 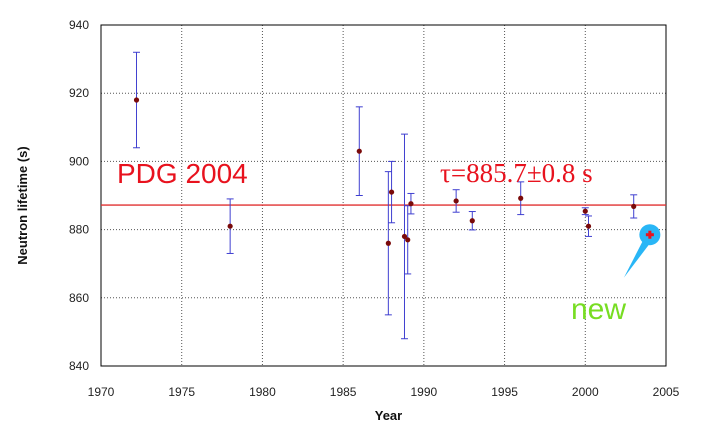 What do you see at coordinates (504, 392) in the screenshot?
I see `x-tick-label: 1995` at bounding box center [504, 392].